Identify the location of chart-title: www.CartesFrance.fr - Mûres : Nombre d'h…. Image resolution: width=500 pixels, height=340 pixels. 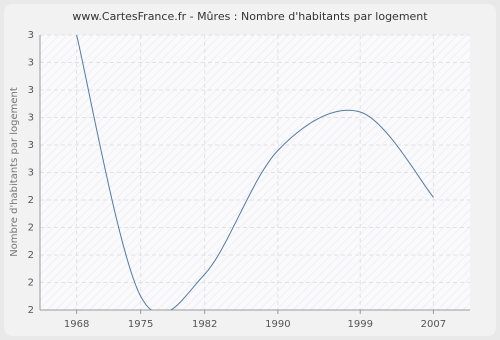
(250, 16).